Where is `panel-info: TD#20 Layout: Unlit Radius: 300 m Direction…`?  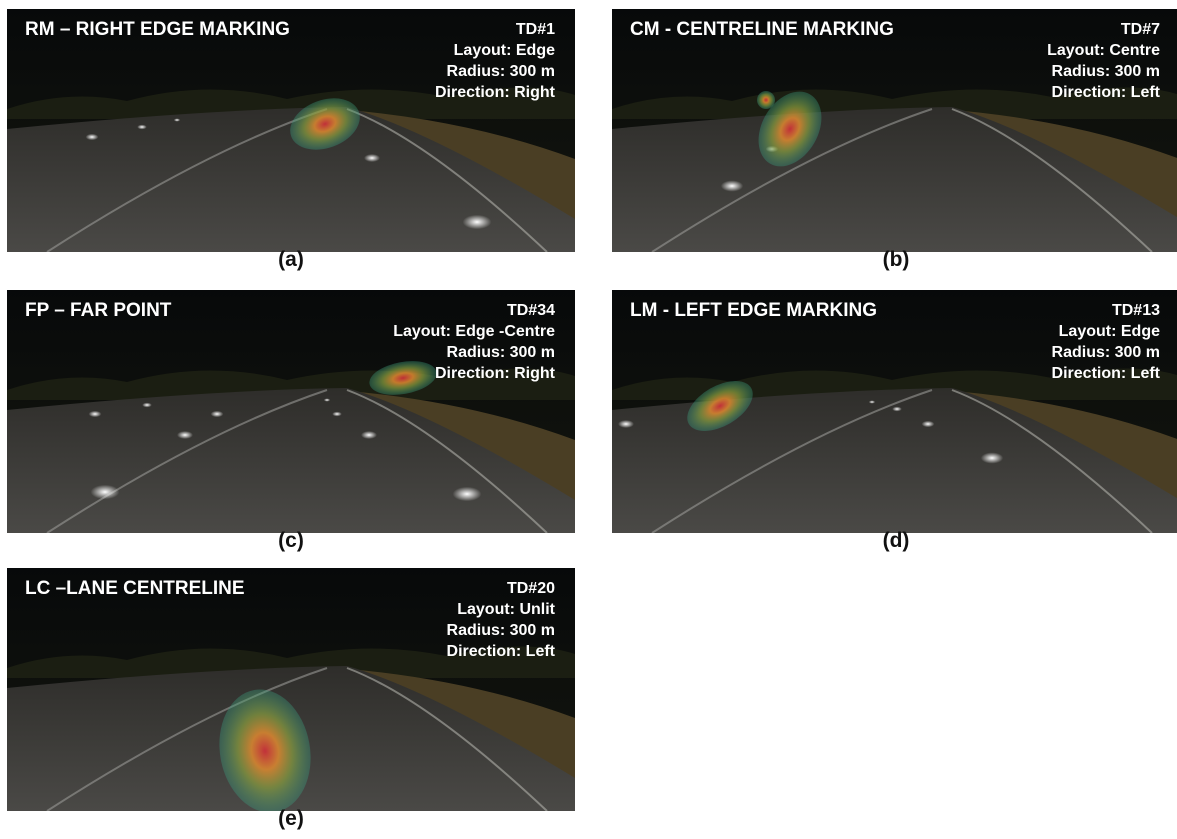
panel-info: TD#20 Layout: Unlit Radius: 300 m Direction… is located at coordinates (501, 620).